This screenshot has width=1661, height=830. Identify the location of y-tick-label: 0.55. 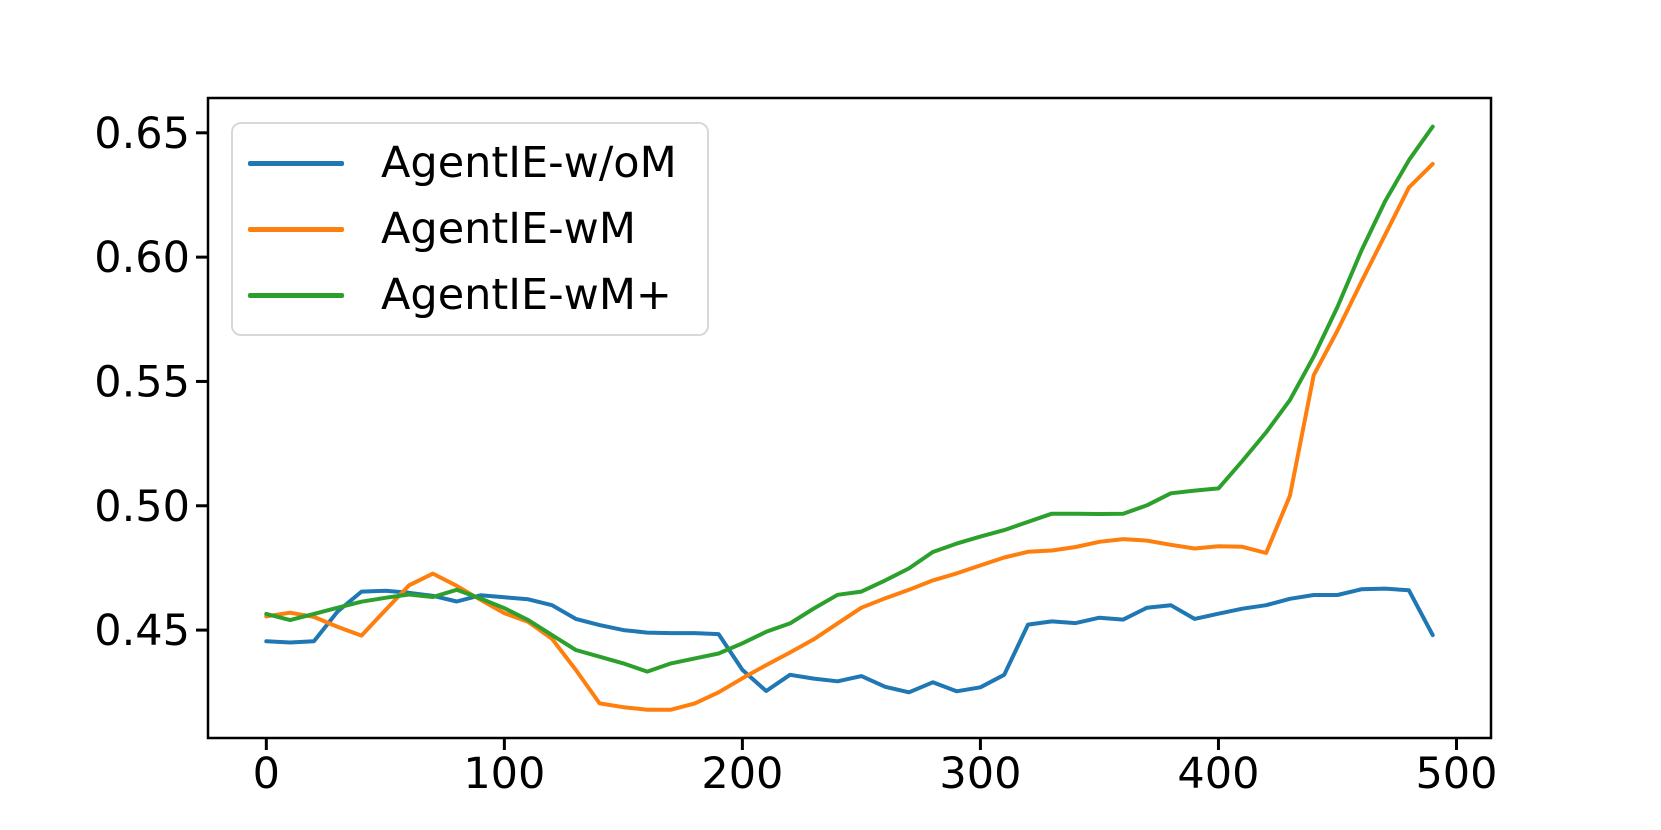
(142, 382).